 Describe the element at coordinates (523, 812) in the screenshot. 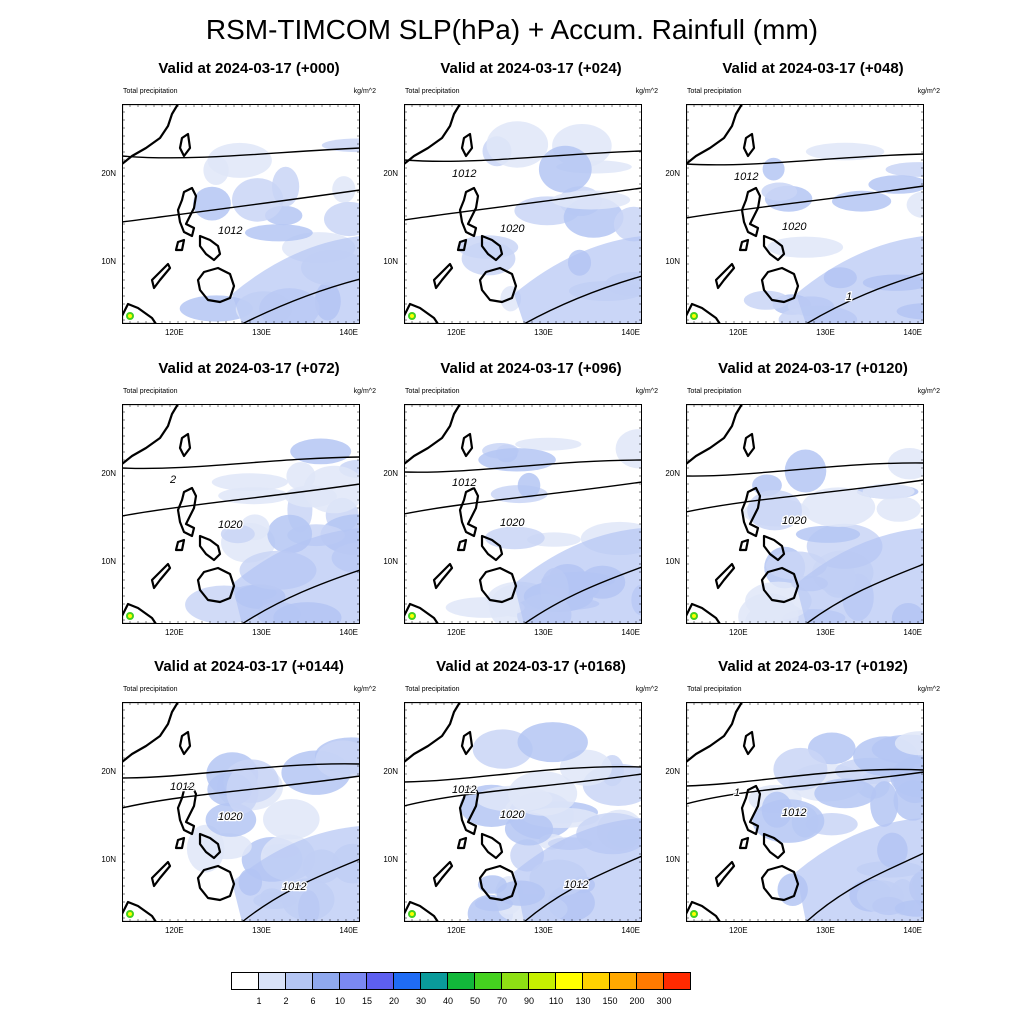

I see `map-area: 1020 1012 1012` at that location.